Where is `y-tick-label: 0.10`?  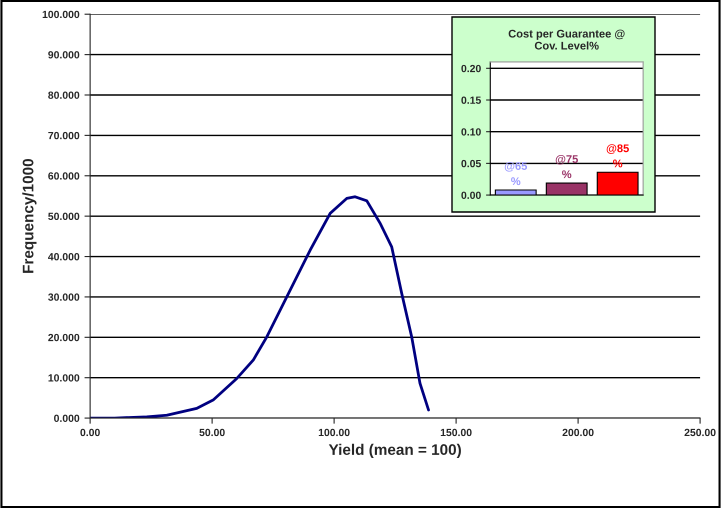
y-tick-label: 0.10 is located at coordinates (471, 132).